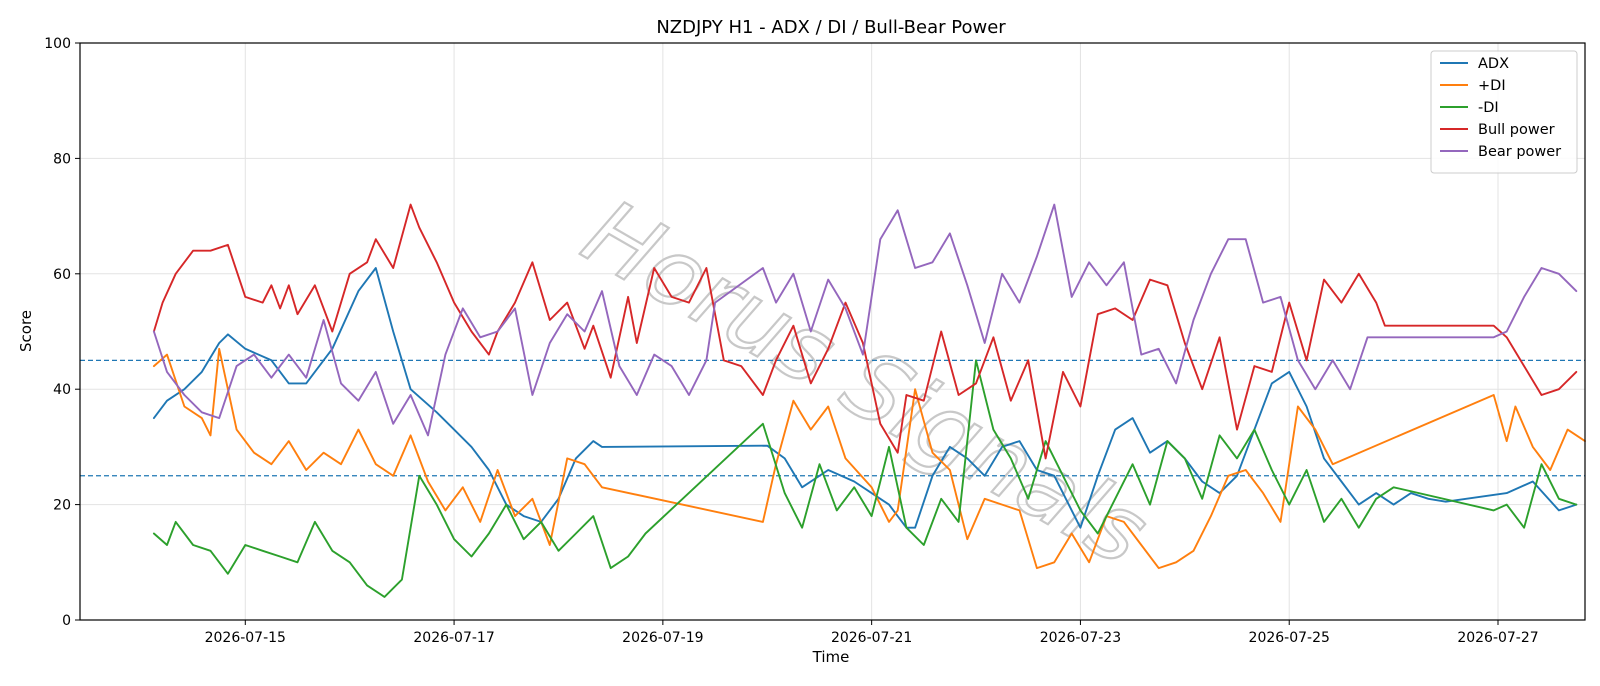  Describe the element at coordinates (1488, 108) in the screenshot. I see `legend-label-di: -DI` at that location.